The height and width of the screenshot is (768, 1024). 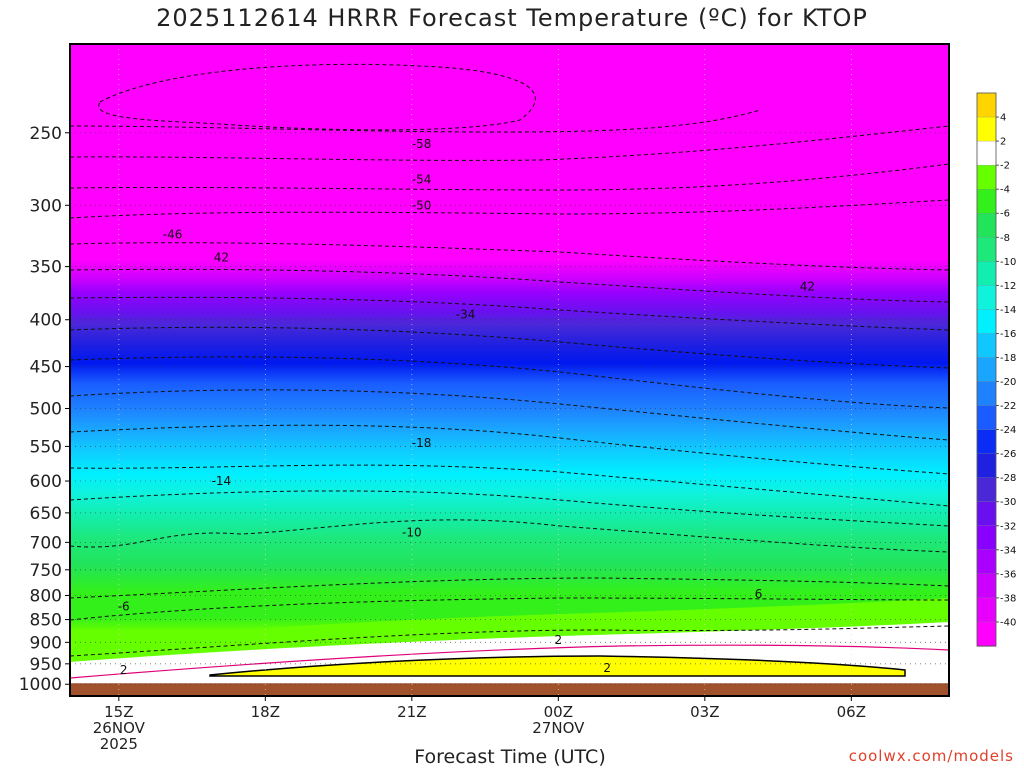 What do you see at coordinates (46, 368) in the screenshot?
I see `y-tick-label-450: 450` at bounding box center [46, 368].